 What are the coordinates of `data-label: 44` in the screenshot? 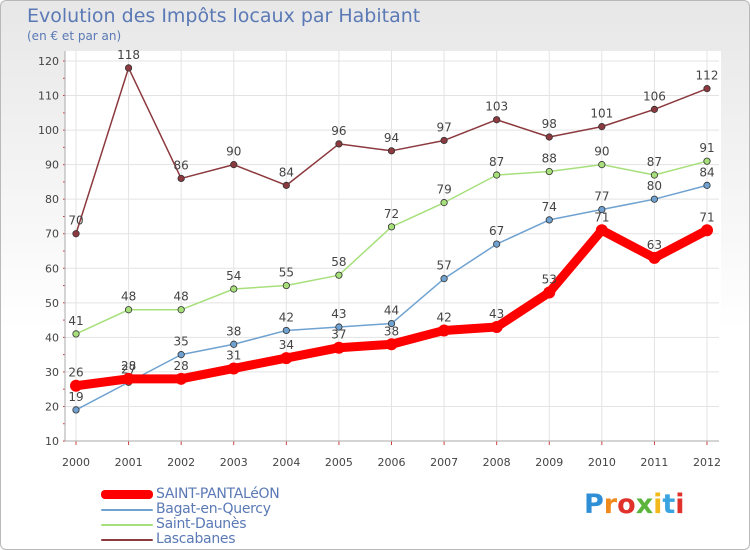 It's located at (391, 311).